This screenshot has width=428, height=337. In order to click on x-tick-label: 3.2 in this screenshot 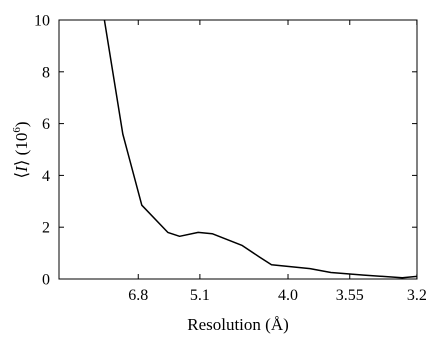, I will do `click(417, 295)`.